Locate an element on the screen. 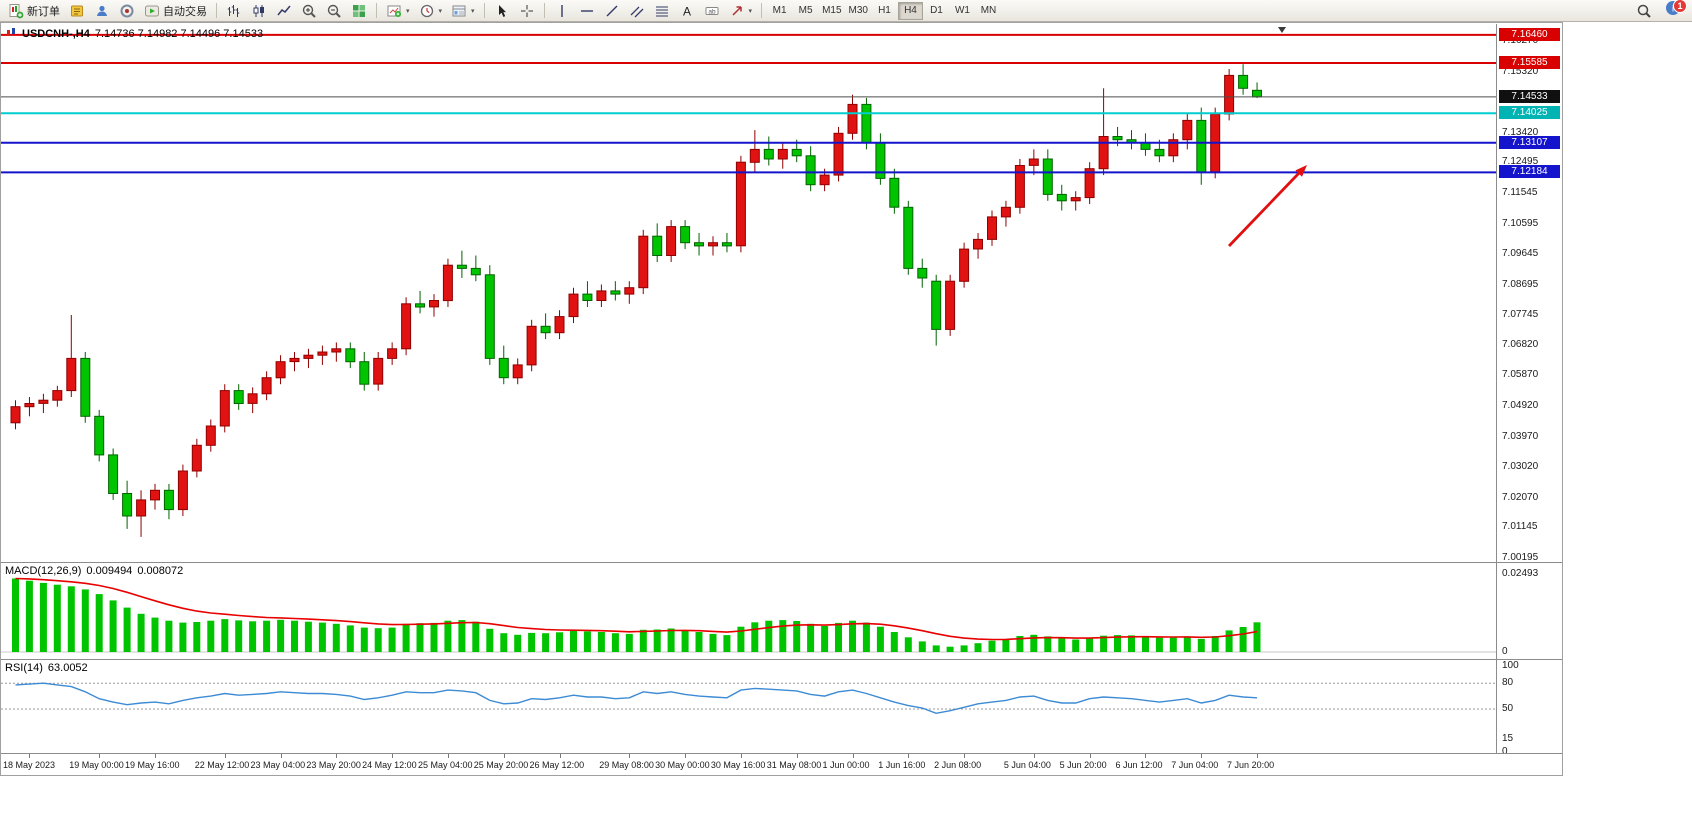  notification-button: i 1 is located at coordinates (1674, 10).